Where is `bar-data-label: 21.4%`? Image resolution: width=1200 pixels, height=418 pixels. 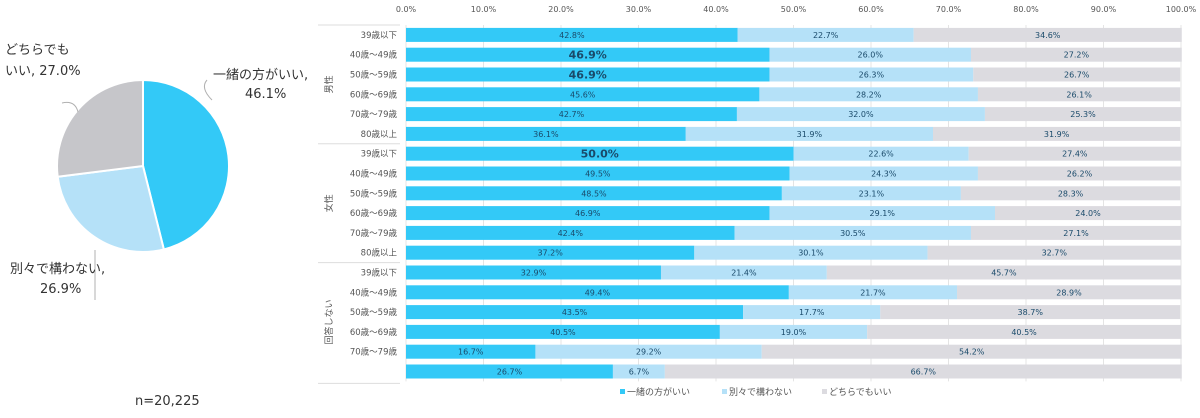 bar-data-label: 21.4% is located at coordinates (744, 273).